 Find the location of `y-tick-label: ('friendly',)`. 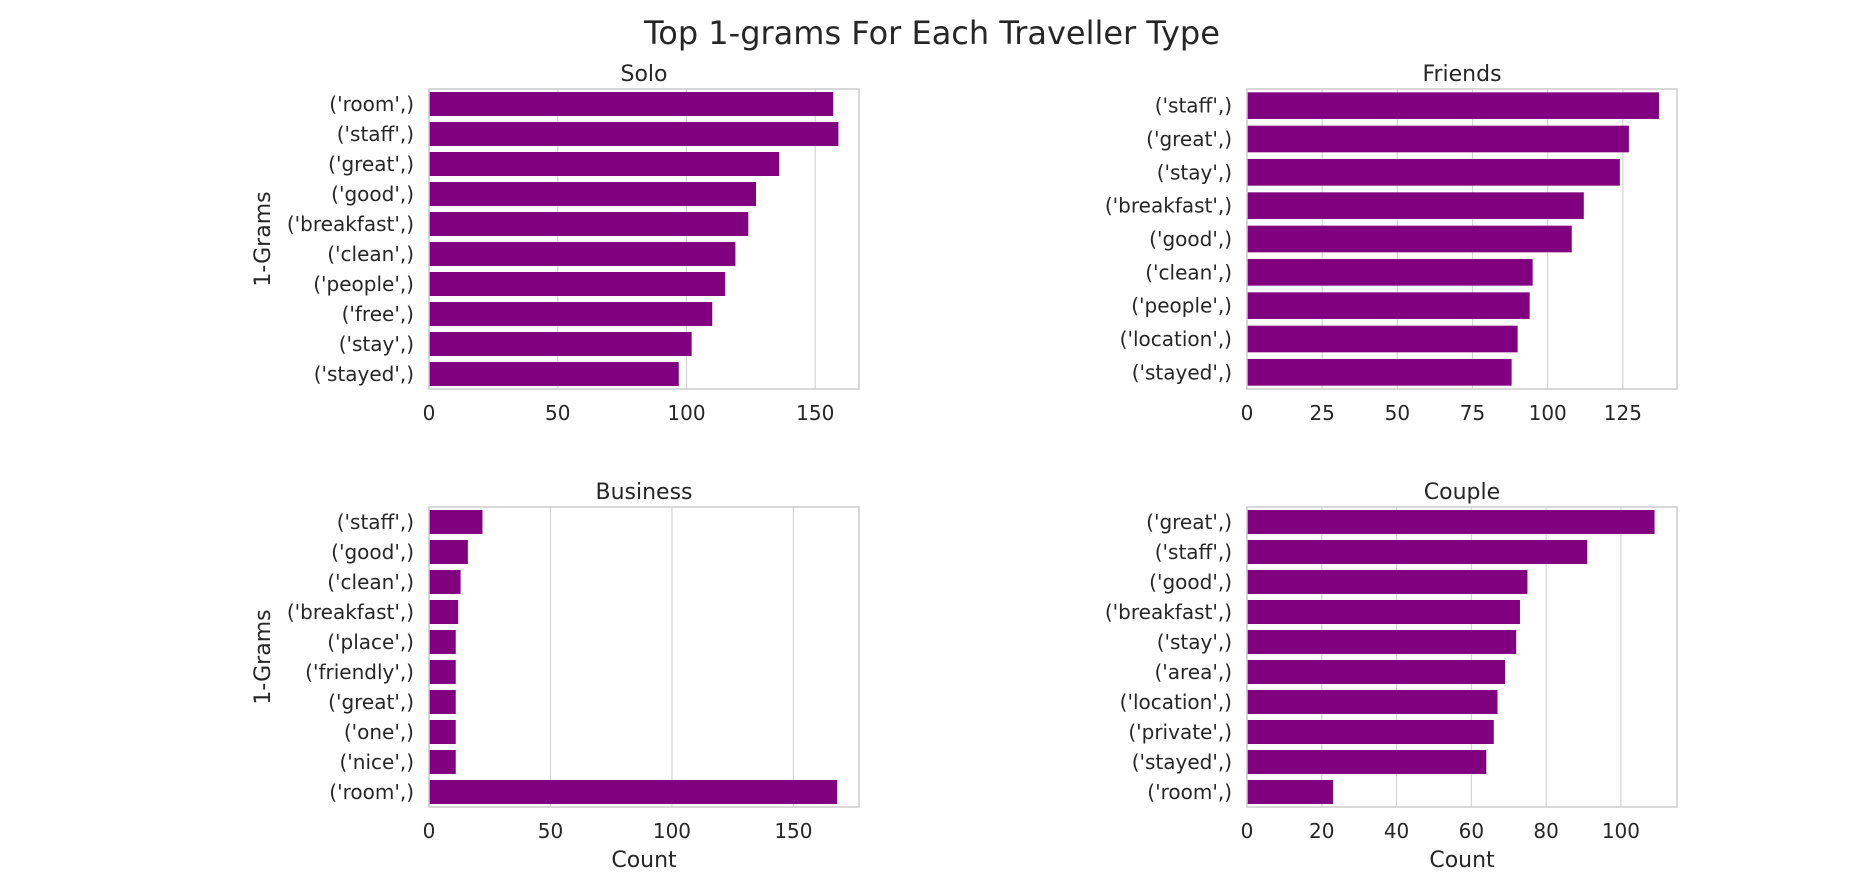

y-tick-label: ('friendly',) is located at coordinates (359, 672).